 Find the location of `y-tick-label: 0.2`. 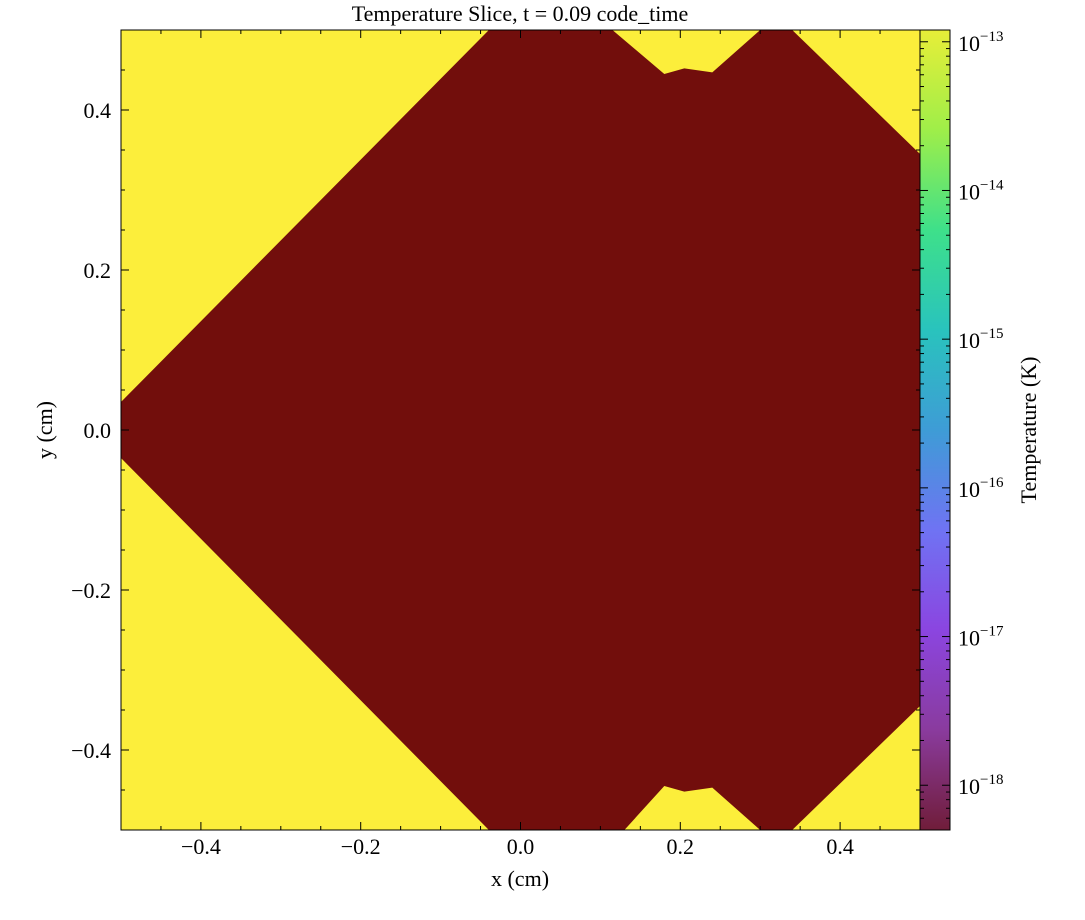

y-tick-label: 0.2 is located at coordinates (98, 270).